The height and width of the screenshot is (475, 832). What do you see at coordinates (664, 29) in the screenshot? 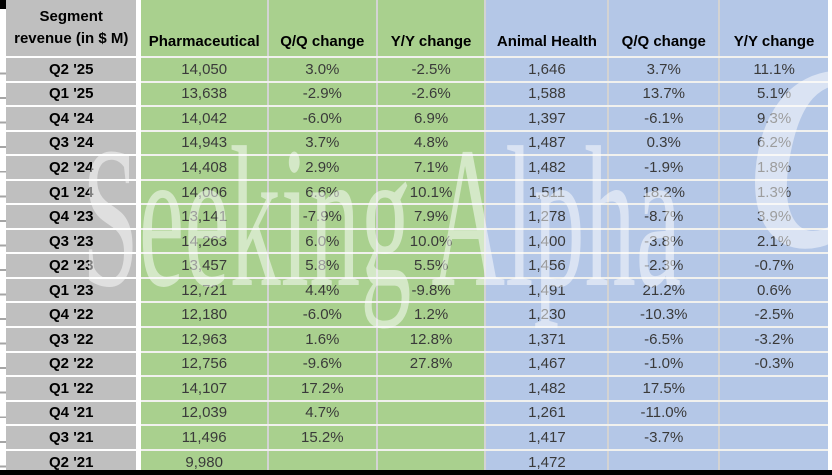
I see `column-header-animal-qq-change: Q/Q change` at bounding box center [664, 29].